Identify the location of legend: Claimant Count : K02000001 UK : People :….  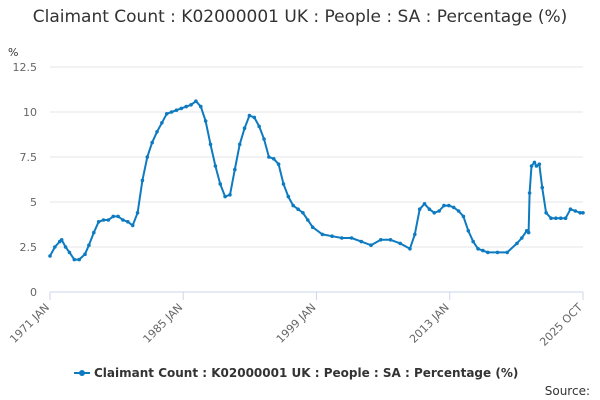
(296, 373).